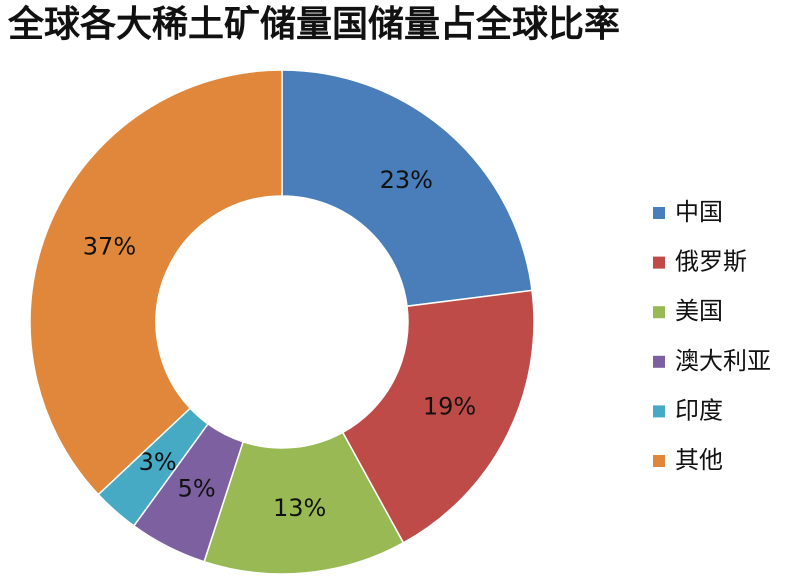 The image size is (794, 586). I want to click on legend-label: 俄罗斯, so click(711, 262).